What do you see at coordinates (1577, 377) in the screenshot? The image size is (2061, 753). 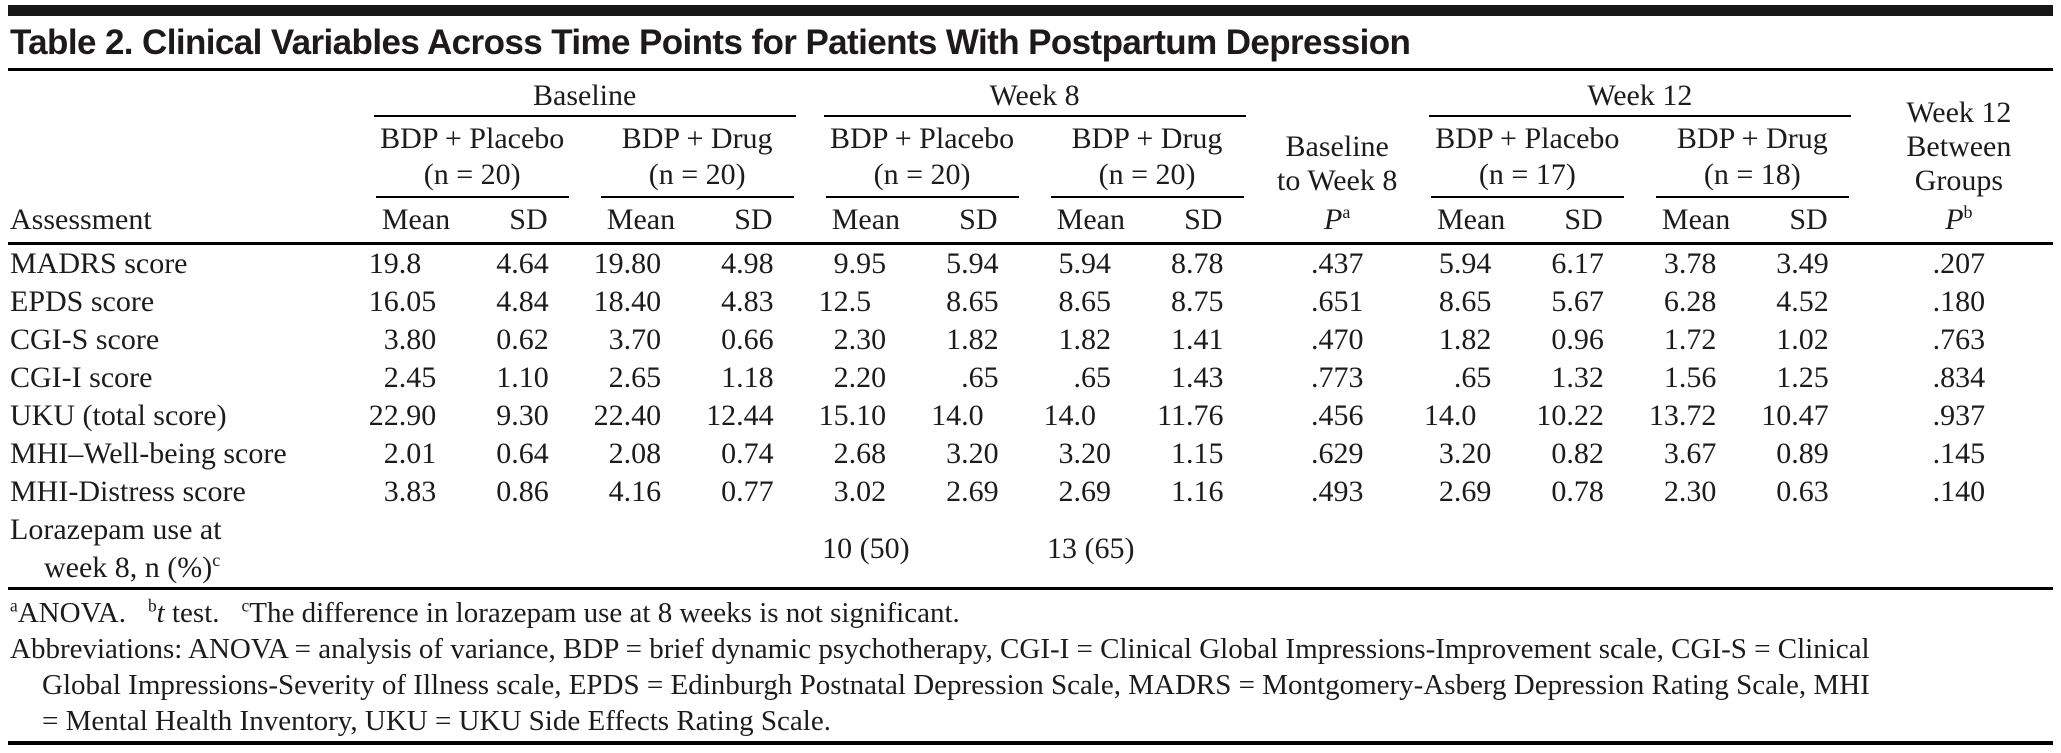 I see `value-cell: 1.32` at bounding box center [1577, 377].